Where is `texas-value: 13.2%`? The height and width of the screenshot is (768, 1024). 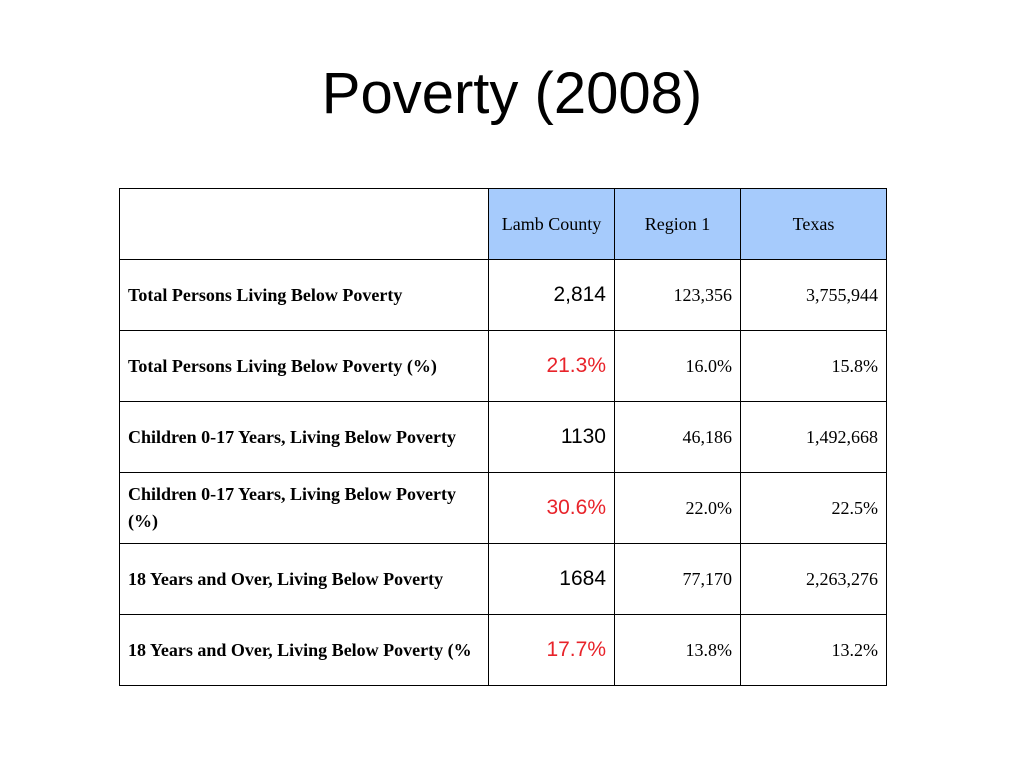
texas-value: 13.2% is located at coordinates (813, 650).